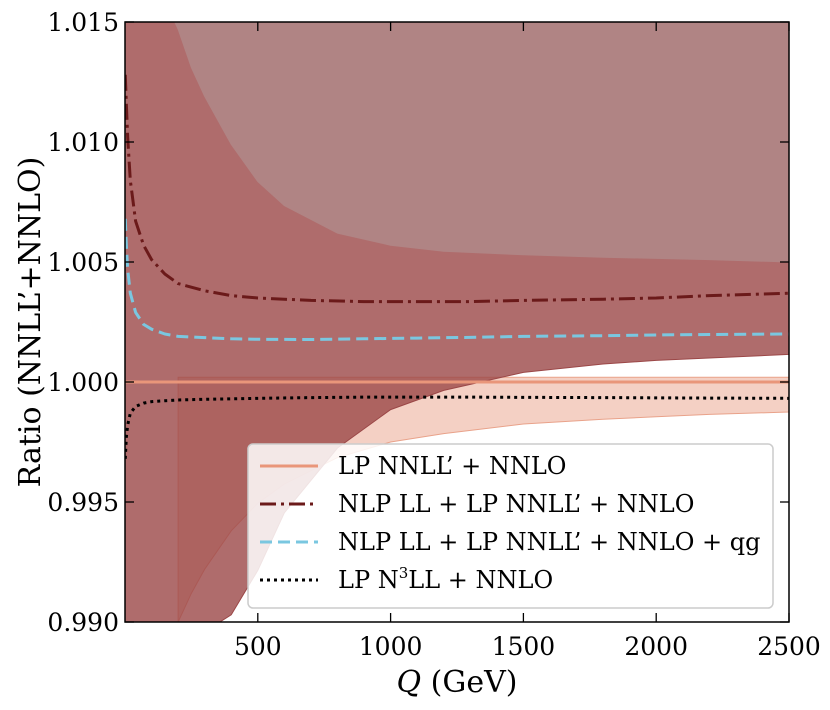  Describe the element at coordinates (83, 262) in the screenshot. I see `y-tick-label: 1.005` at that location.